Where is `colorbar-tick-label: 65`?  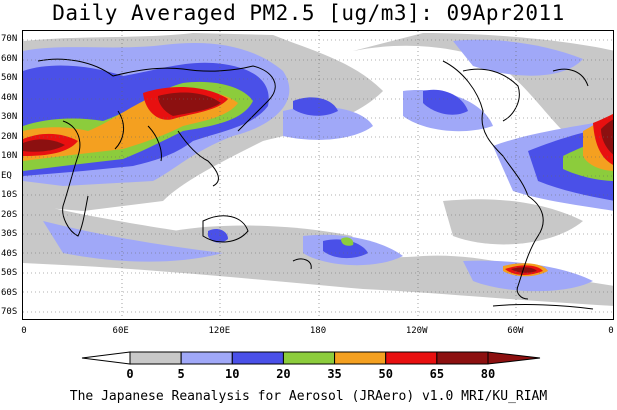
colorbar-tick-label: 65 is located at coordinates (437, 374).